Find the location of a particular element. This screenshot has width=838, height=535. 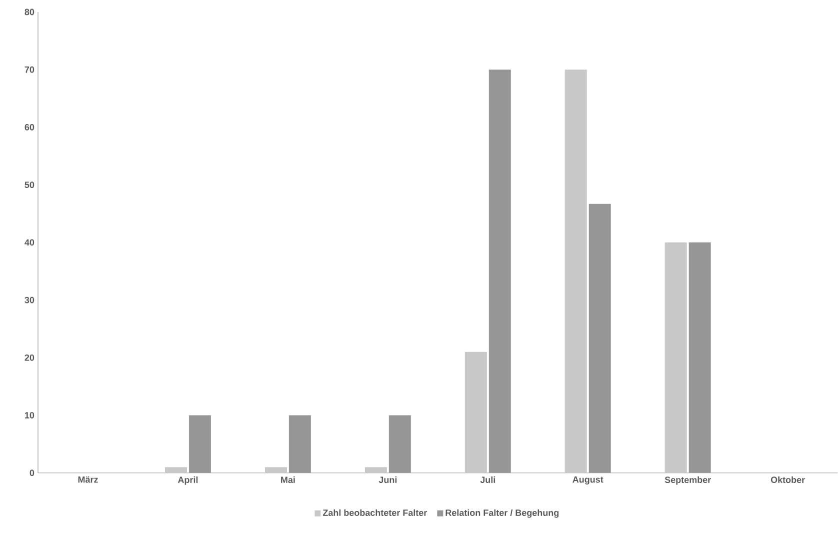

y-tick-label: 0 is located at coordinates (32, 473).